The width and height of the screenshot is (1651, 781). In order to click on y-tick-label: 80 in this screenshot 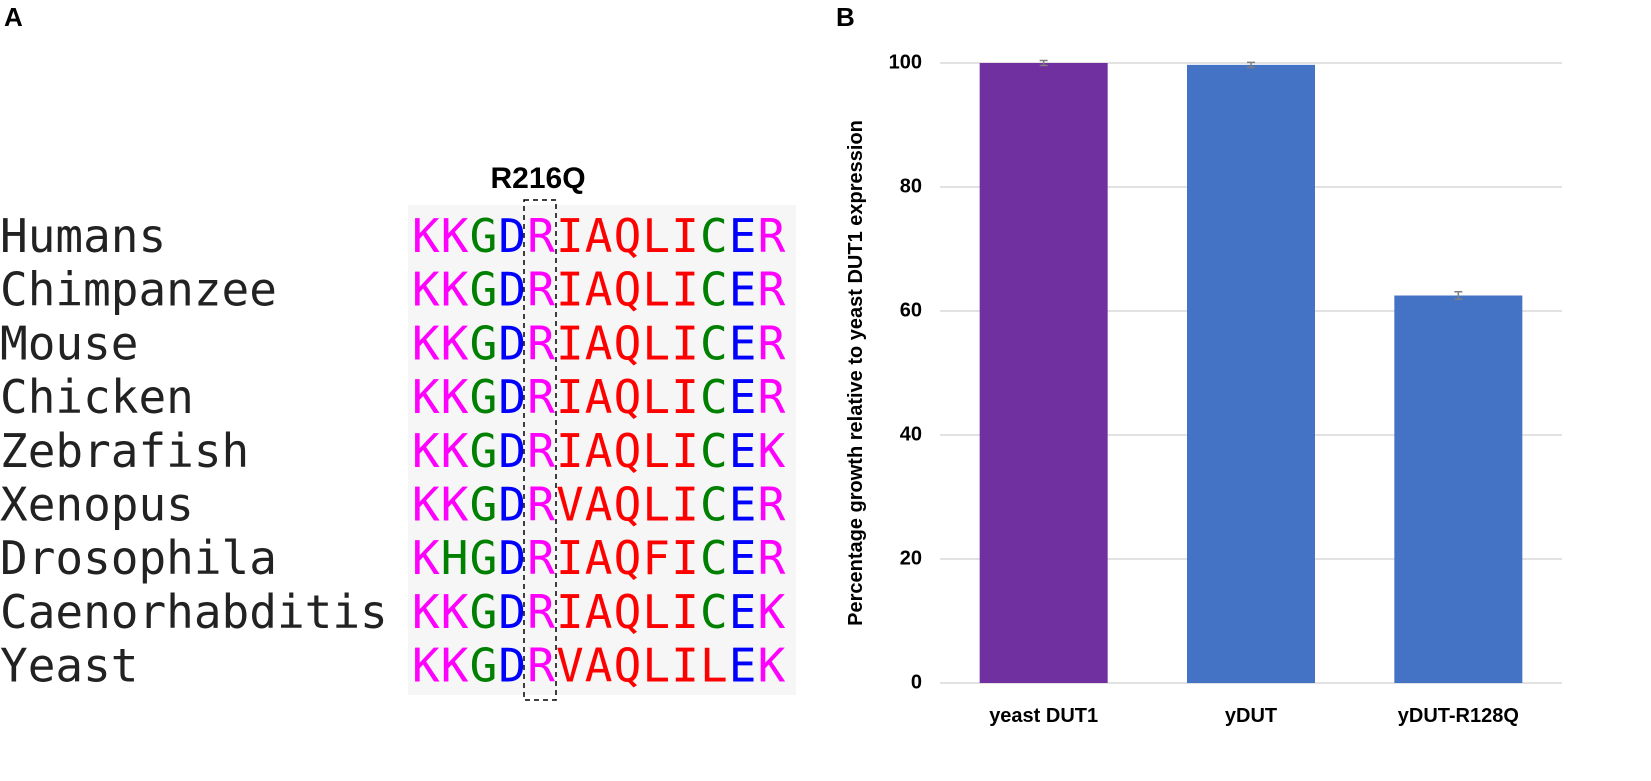, I will do `click(911, 186)`.